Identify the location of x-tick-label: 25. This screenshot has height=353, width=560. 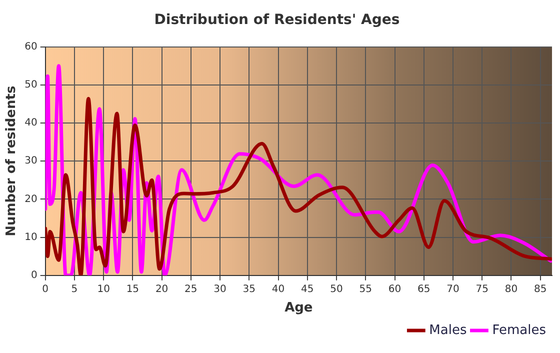
(191, 289).